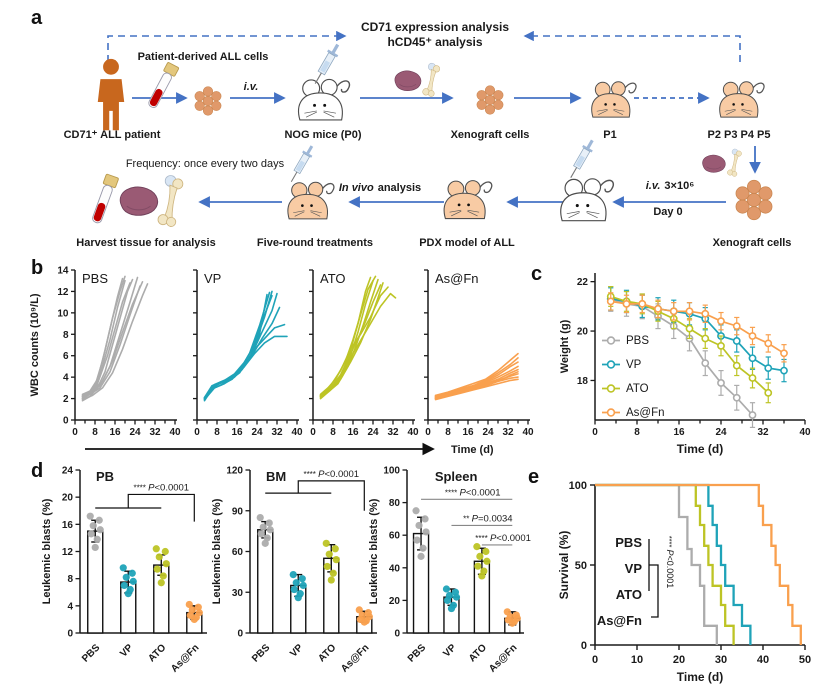  Describe the element at coordinates (399, 188) in the screenshot. I see `invivo-rest: analysis` at that location.